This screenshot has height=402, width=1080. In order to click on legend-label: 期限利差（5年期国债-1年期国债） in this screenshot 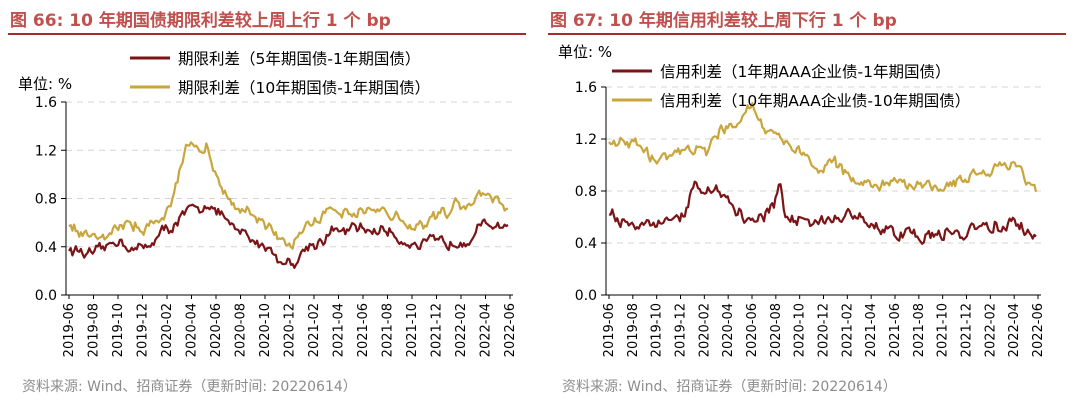, I will do `click(299, 59)`.